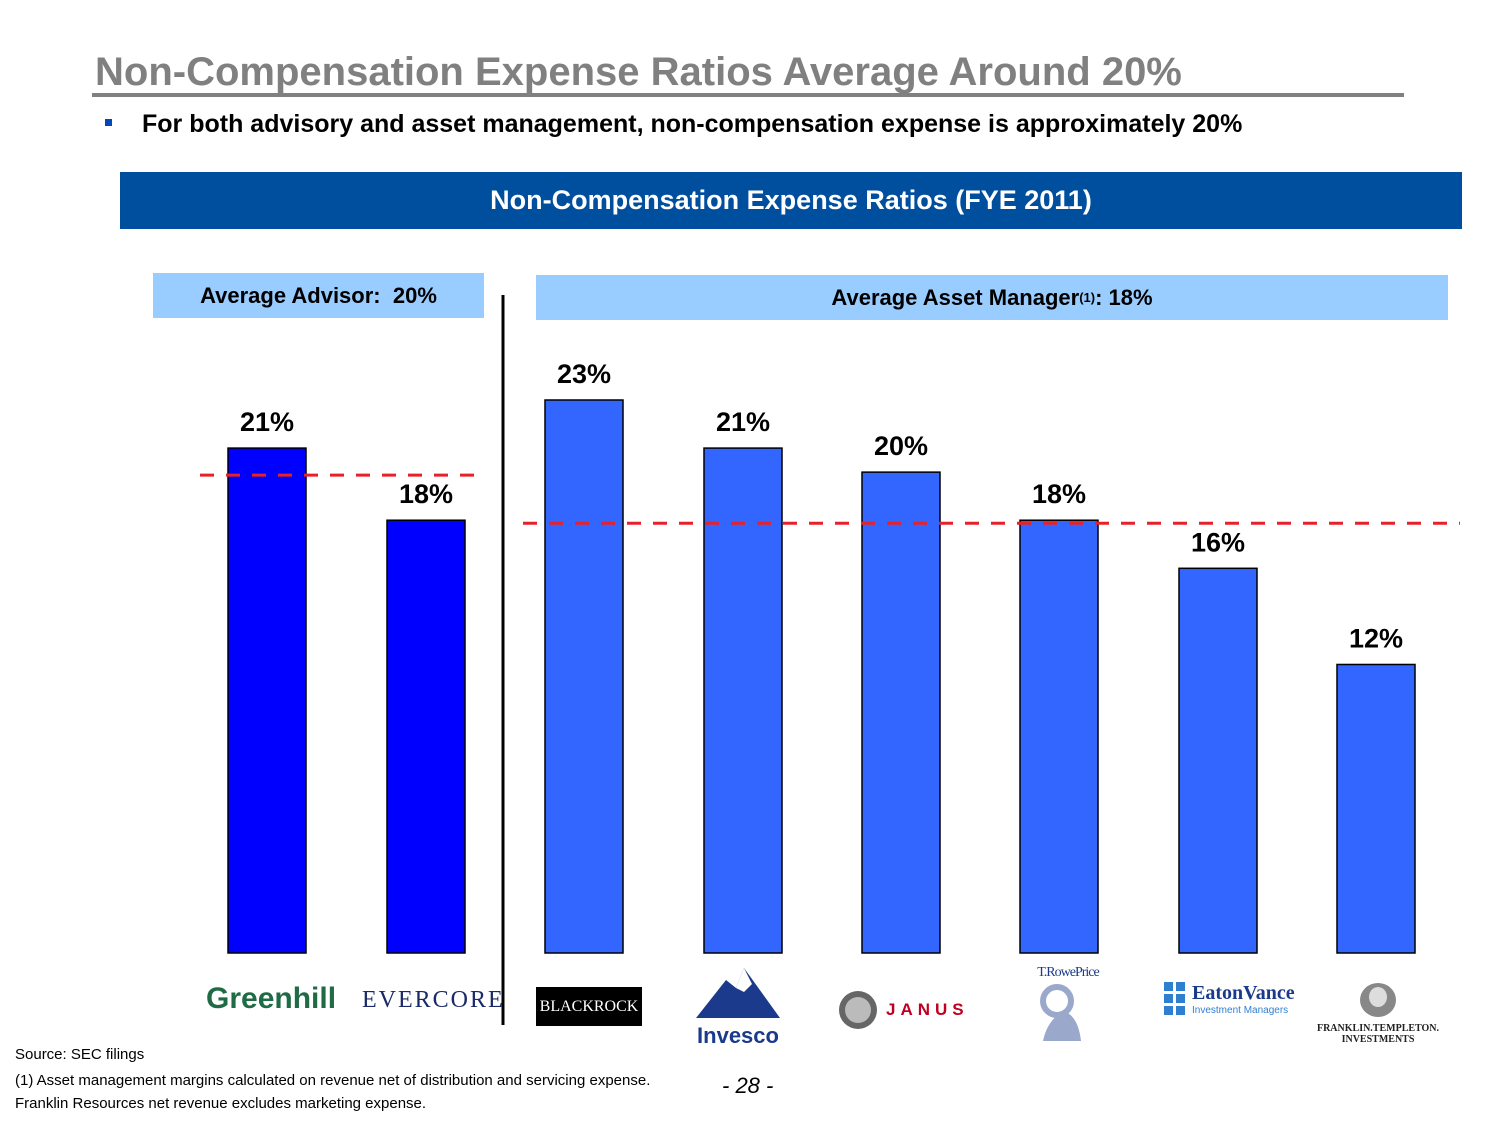  I want to click on title-rule, so click(748, 95).